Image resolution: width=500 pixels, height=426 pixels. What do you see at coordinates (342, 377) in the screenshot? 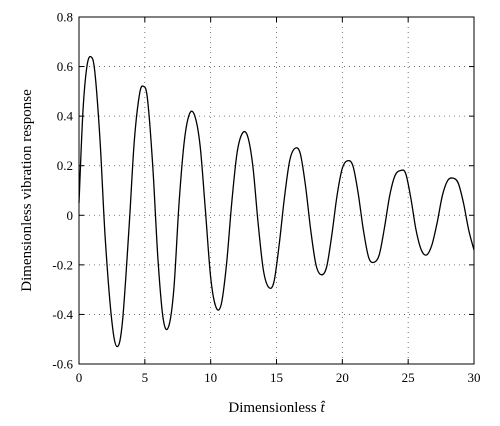
I see `x-tick-label: 20` at bounding box center [342, 377].